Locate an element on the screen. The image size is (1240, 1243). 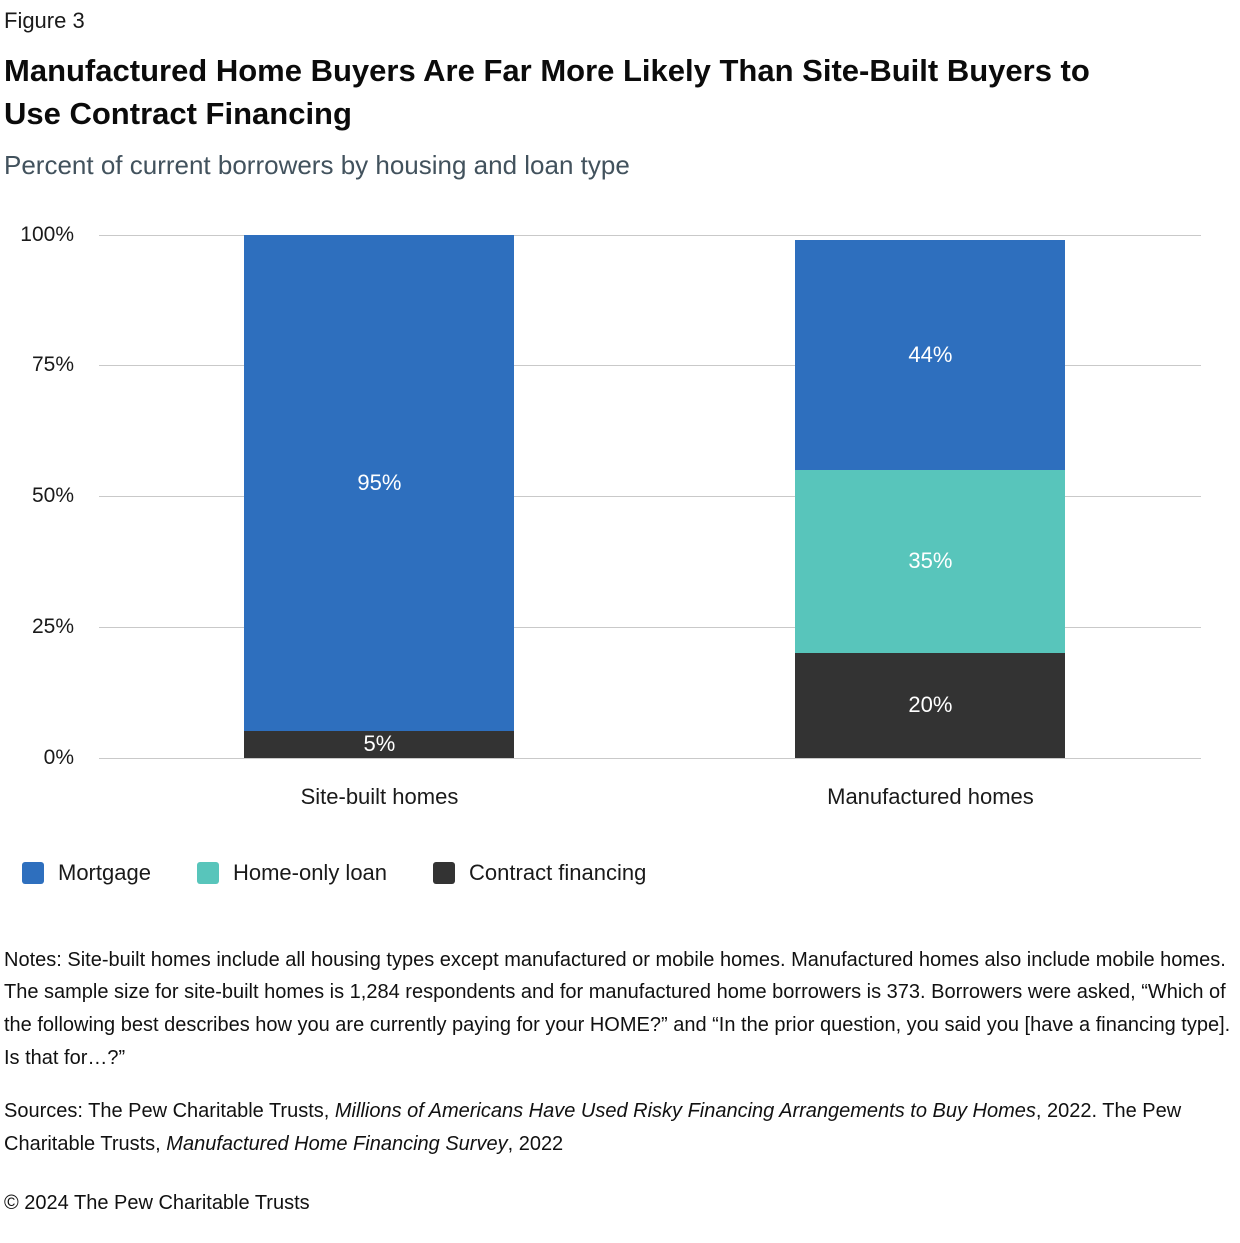
legend-item-mortgage: Mortgage is located at coordinates (86, 873).